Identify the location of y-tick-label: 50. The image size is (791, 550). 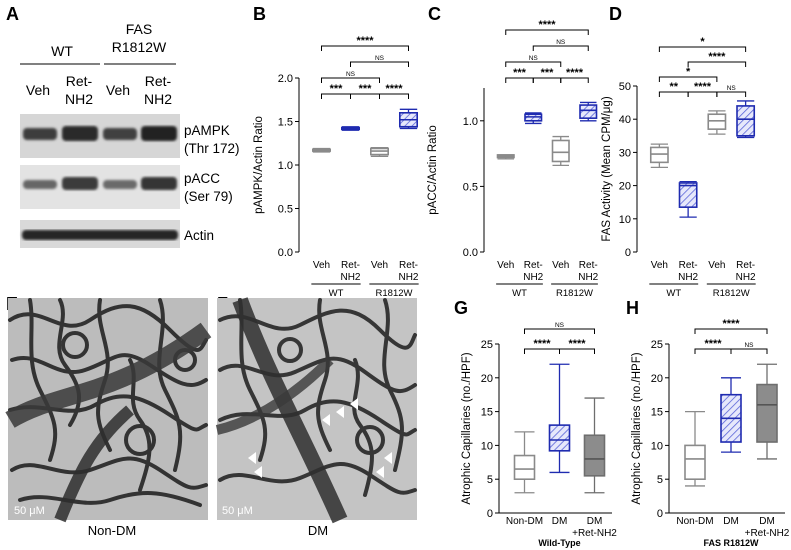
(625, 87).